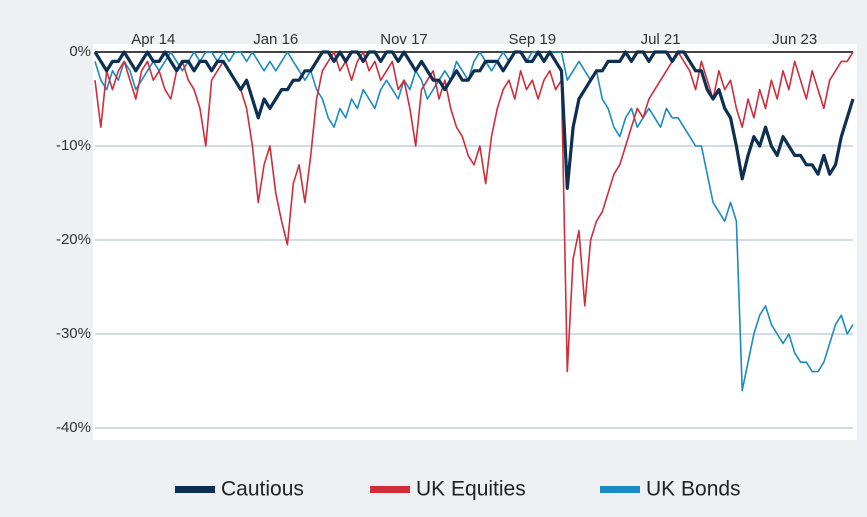 This screenshot has height=517, width=867. Describe the element at coordinates (404, 39) in the screenshot. I see `x-tick-label: Nov 17` at that location.